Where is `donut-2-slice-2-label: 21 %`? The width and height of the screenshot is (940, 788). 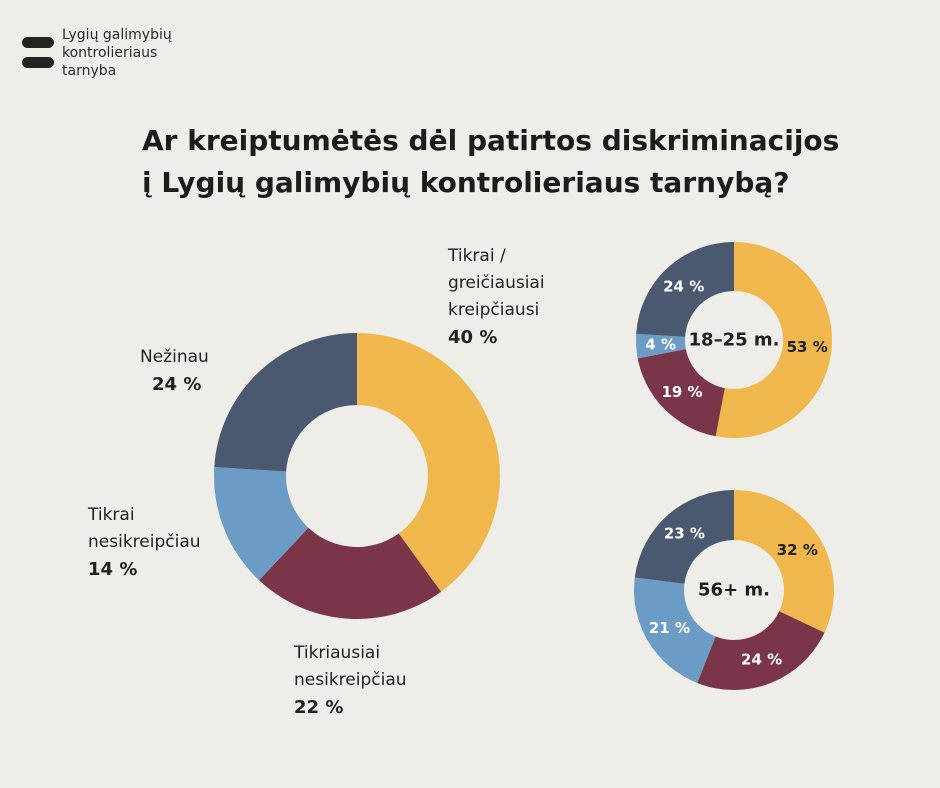
donut-2-slice-2-label: 21 % is located at coordinates (669, 628).